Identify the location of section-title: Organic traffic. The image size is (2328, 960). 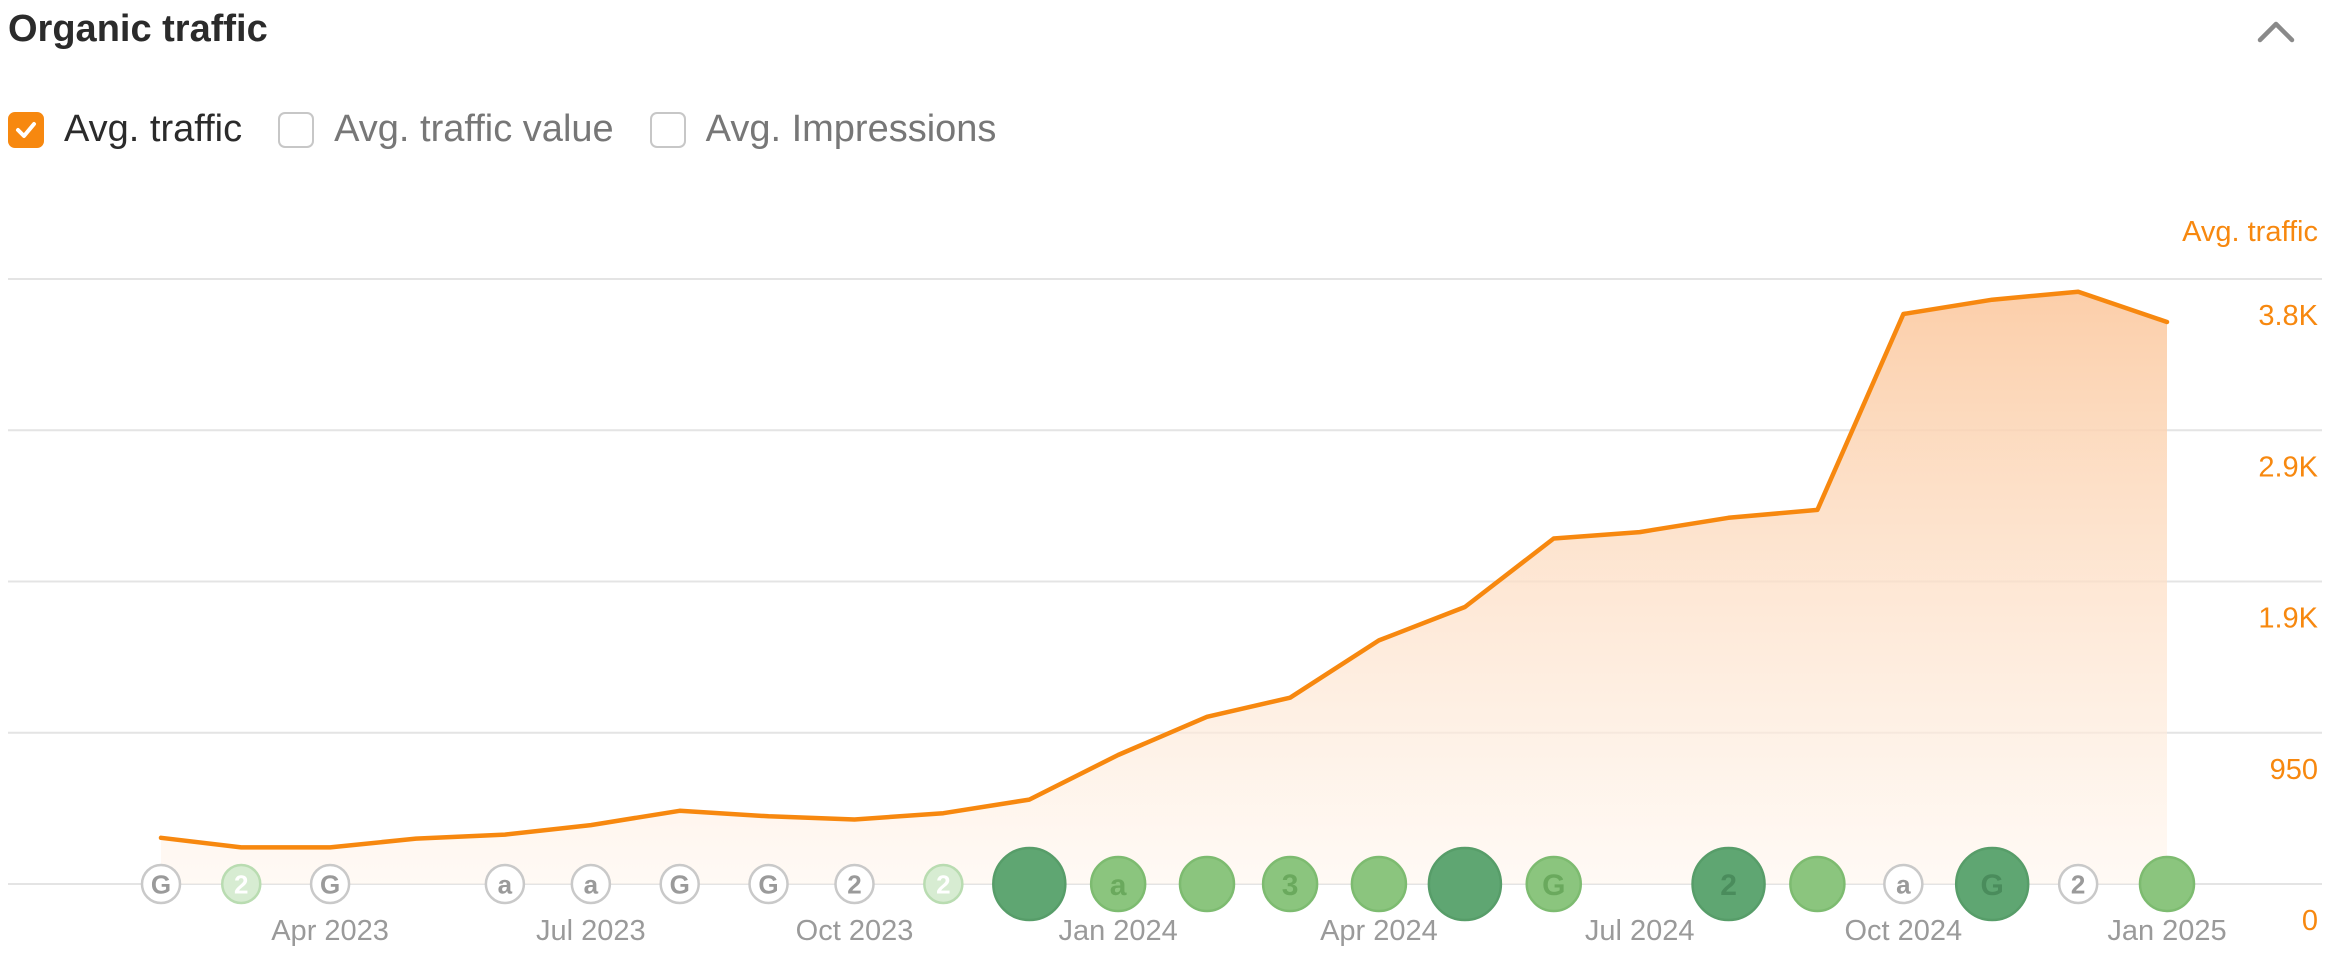
(138, 29).